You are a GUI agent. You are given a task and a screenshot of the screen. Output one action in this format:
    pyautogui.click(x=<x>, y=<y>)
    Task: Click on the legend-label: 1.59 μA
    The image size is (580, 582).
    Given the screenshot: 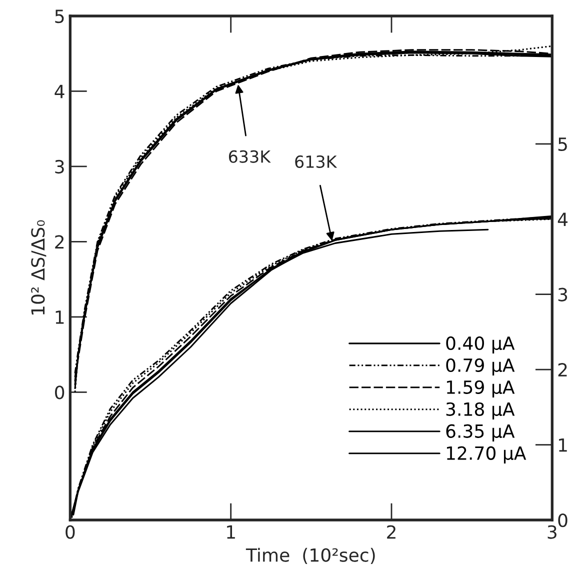 What is the action you would take?
    pyautogui.click(x=480, y=389)
    